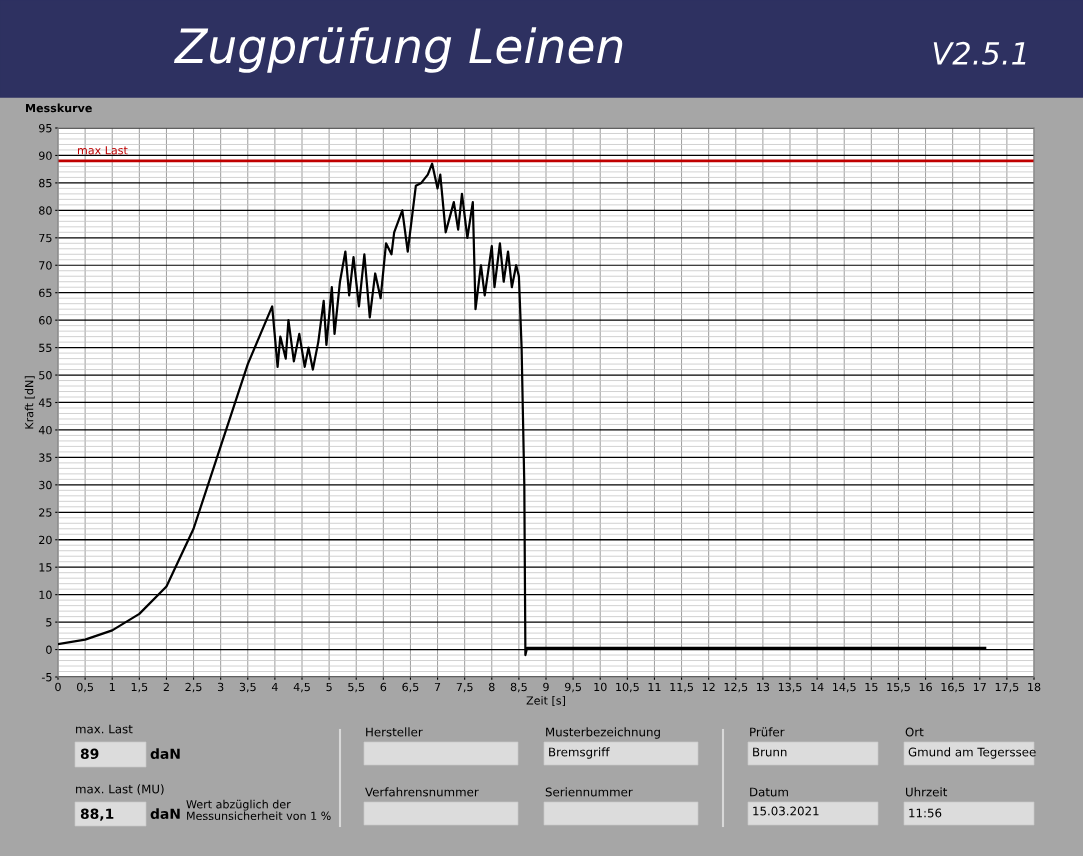  What do you see at coordinates (627, 687) in the screenshot?
I see `x-tick-label: 10,5` at bounding box center [627, 687].